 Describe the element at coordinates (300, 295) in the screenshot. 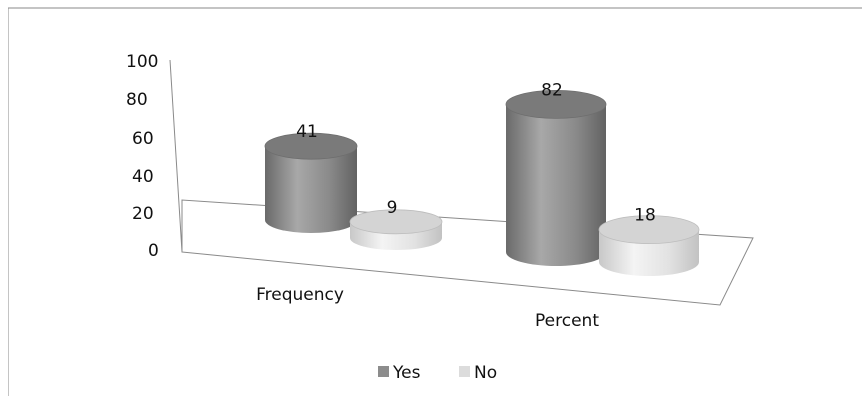

I see `category-label: Frequency` at that location.